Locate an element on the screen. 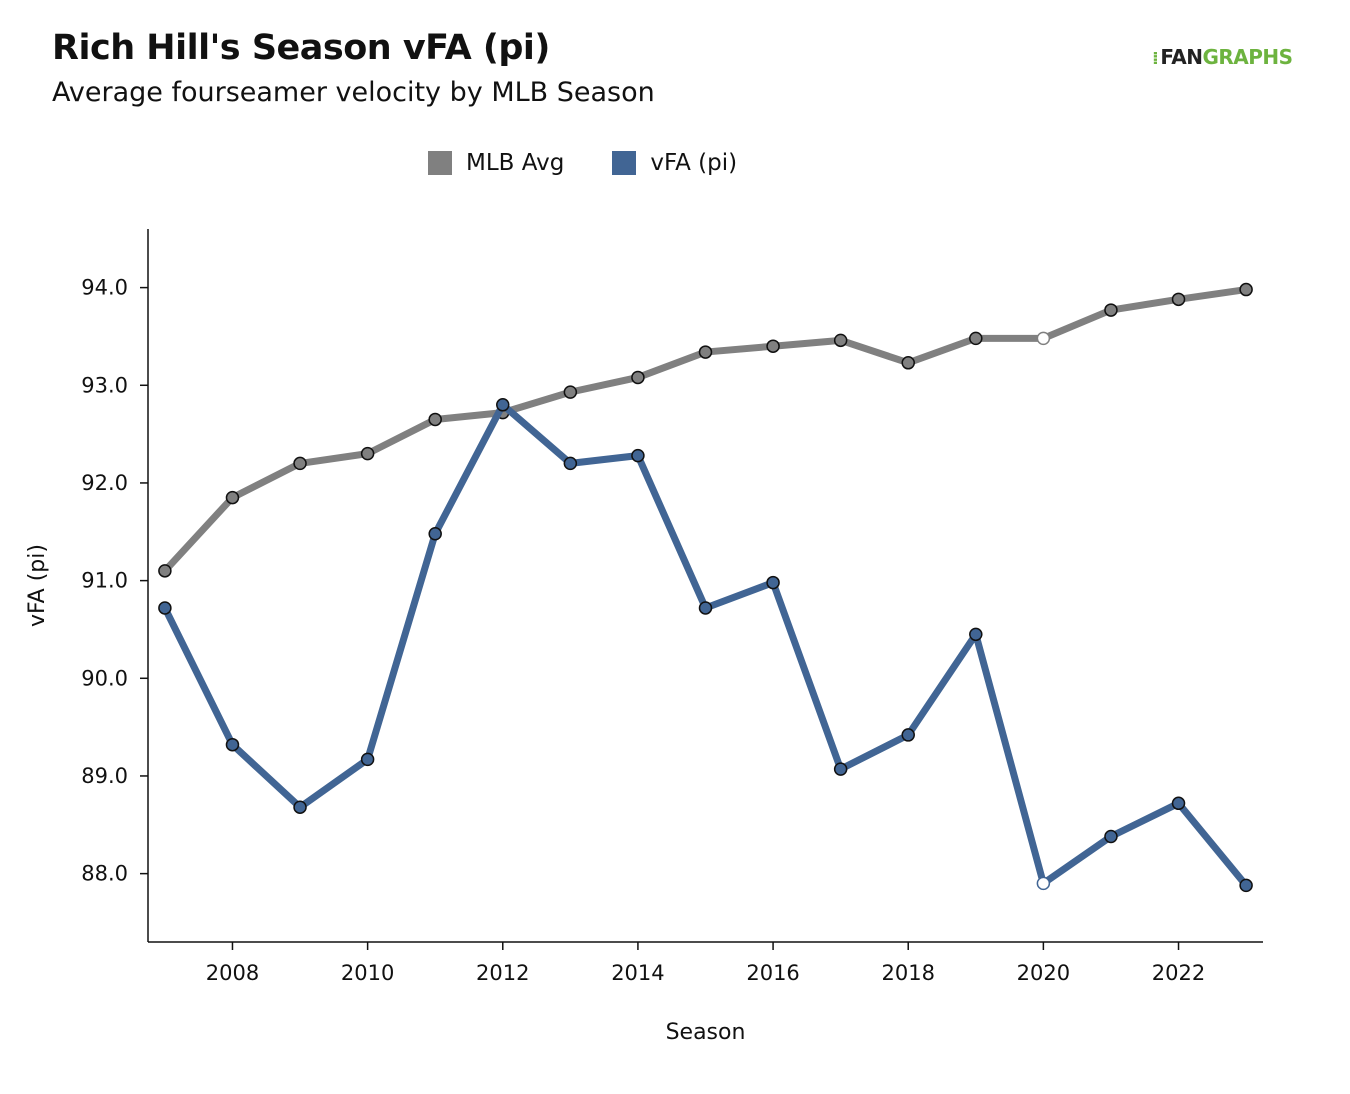  batter-icon: ⁞ is located at coordinates (1155, 58).